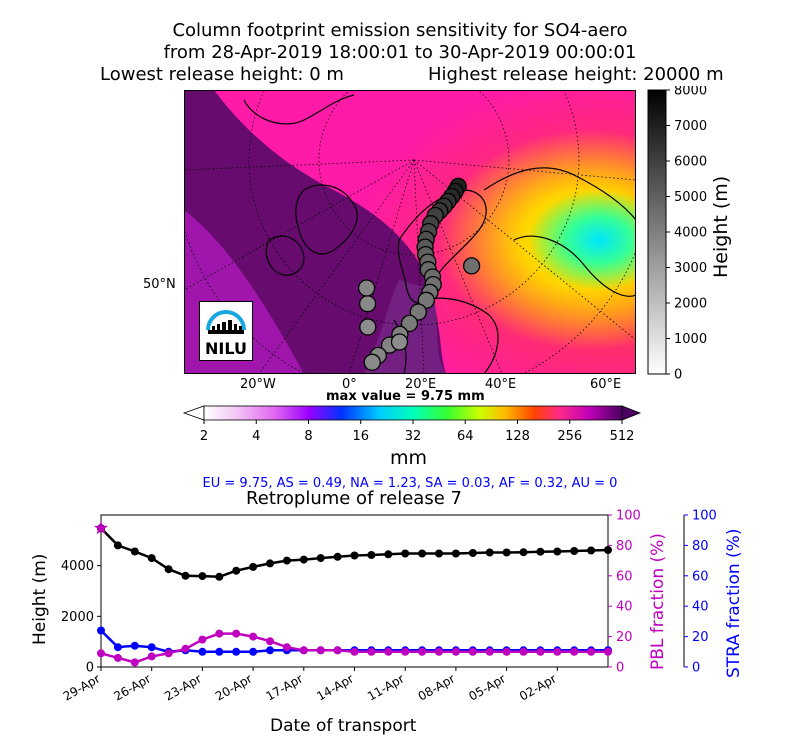  Describe the element at coordinates (690, 268) in the screenshot. I see `height-colorbar-tick-label: 3000` at that location.